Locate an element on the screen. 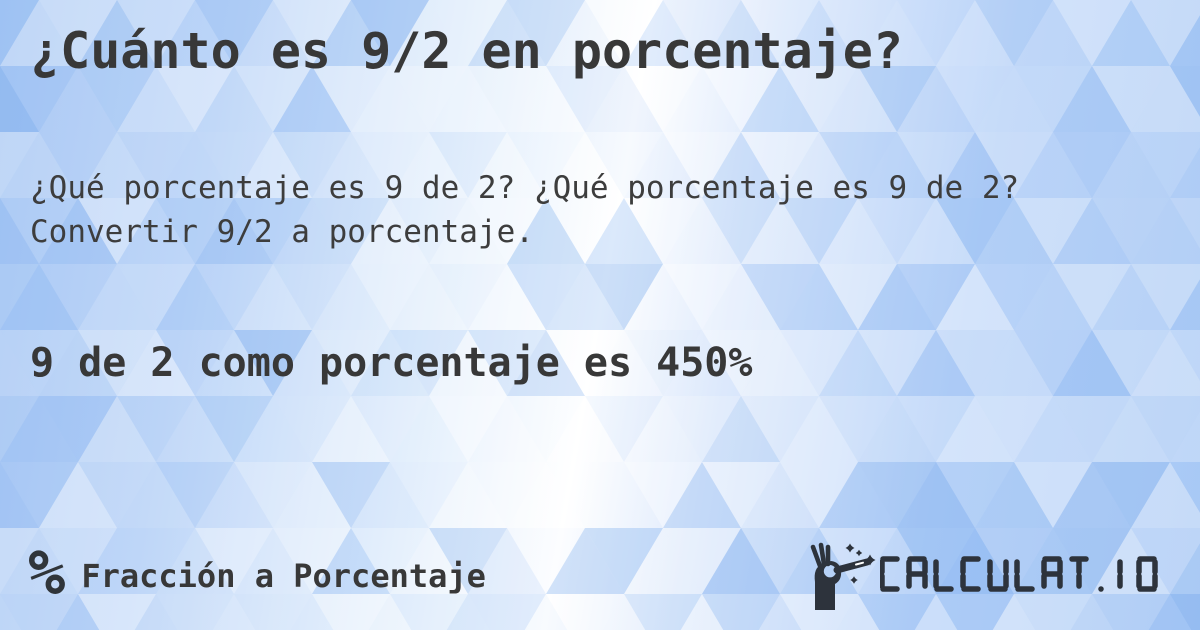 This screenshot has height=630, width=1200. calculatio-logo is located at coordinates (988, 575).